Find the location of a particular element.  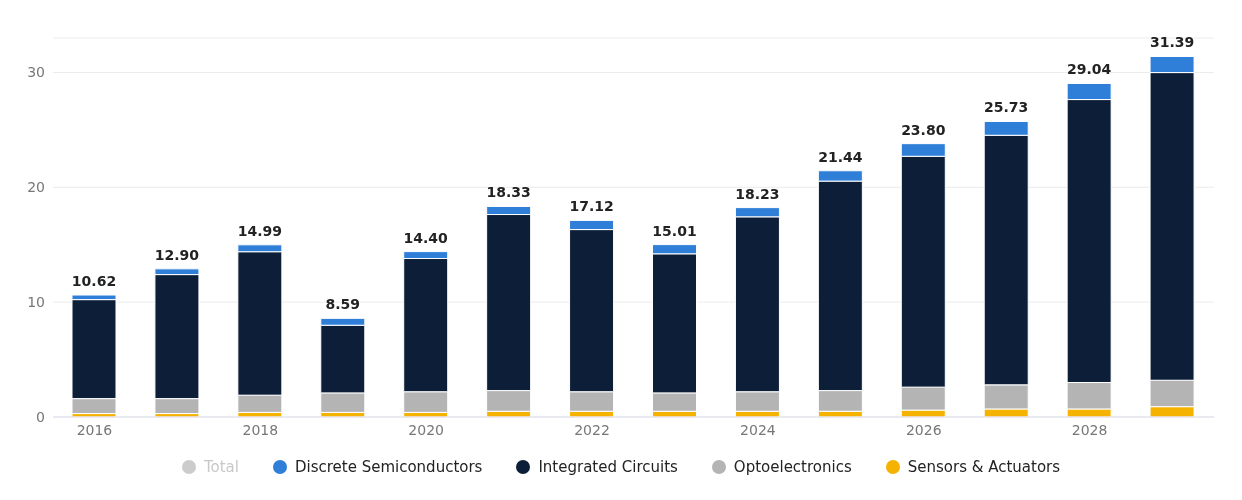

total-label: 23.80 is located at coordinates (923, 129).